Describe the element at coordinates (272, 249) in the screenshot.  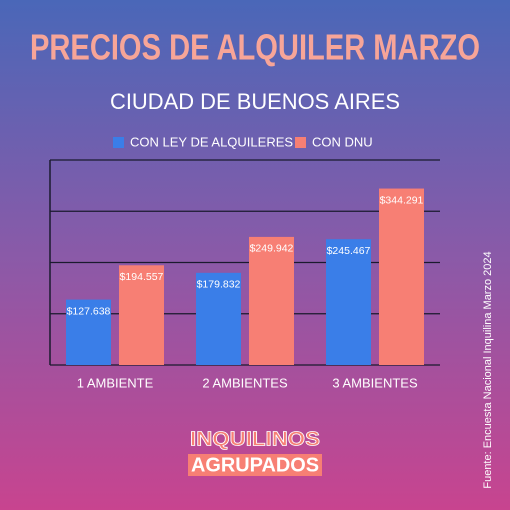
I see `value-label: $249.942` at that location.